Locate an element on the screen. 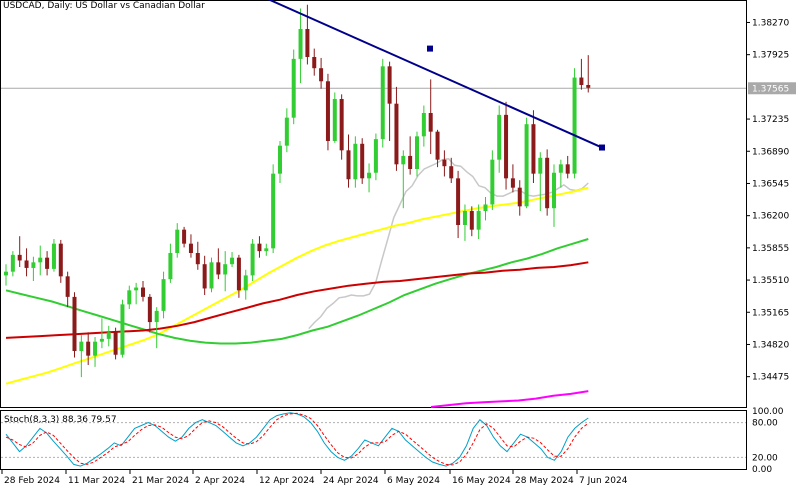  stochastic-signal-line is located at coordinates (297, 439).